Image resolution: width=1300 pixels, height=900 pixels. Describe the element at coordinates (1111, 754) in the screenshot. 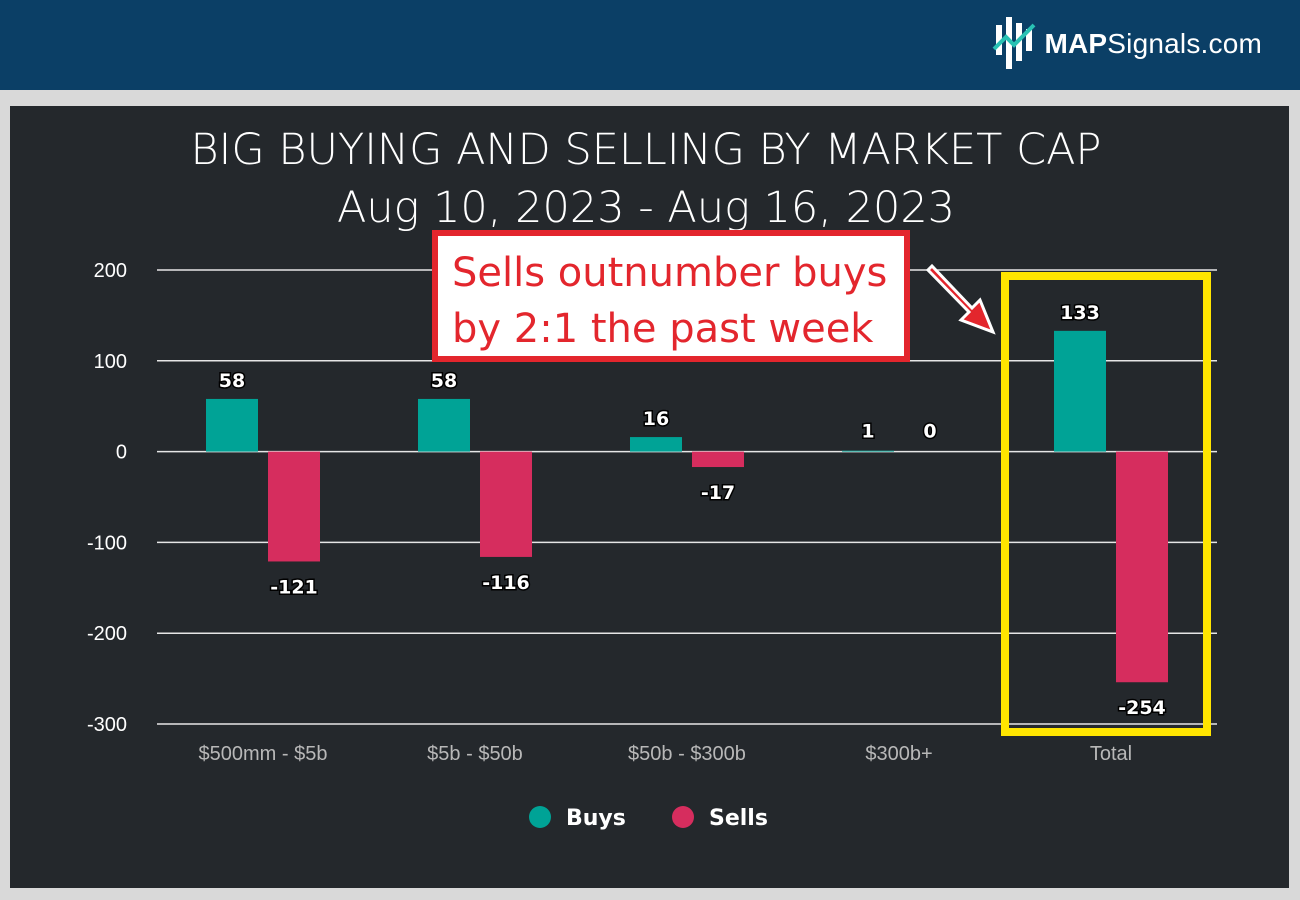

I see `x-tick-label: Total` at that location.